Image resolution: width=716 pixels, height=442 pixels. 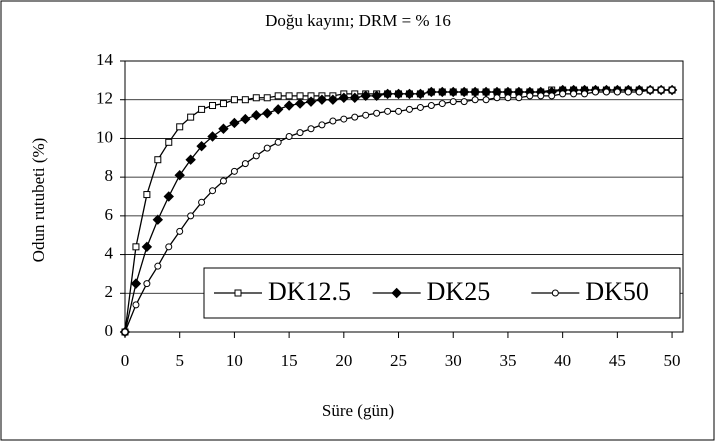 I want to click on legend-label: DK50, so click(x=617, y=291).